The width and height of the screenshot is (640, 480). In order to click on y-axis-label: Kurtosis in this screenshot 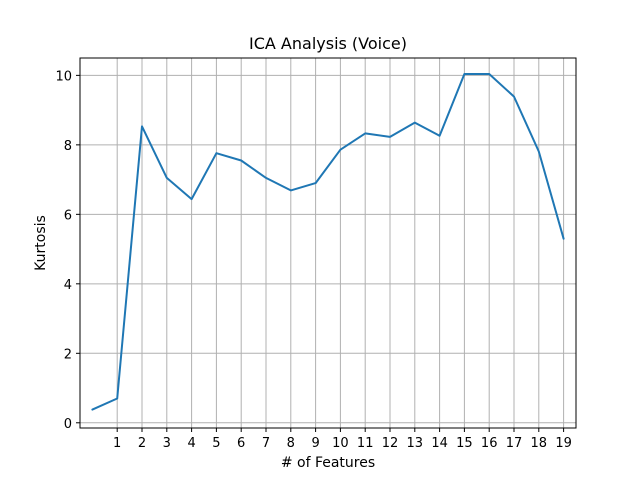, I will do `click(41, 243)`.